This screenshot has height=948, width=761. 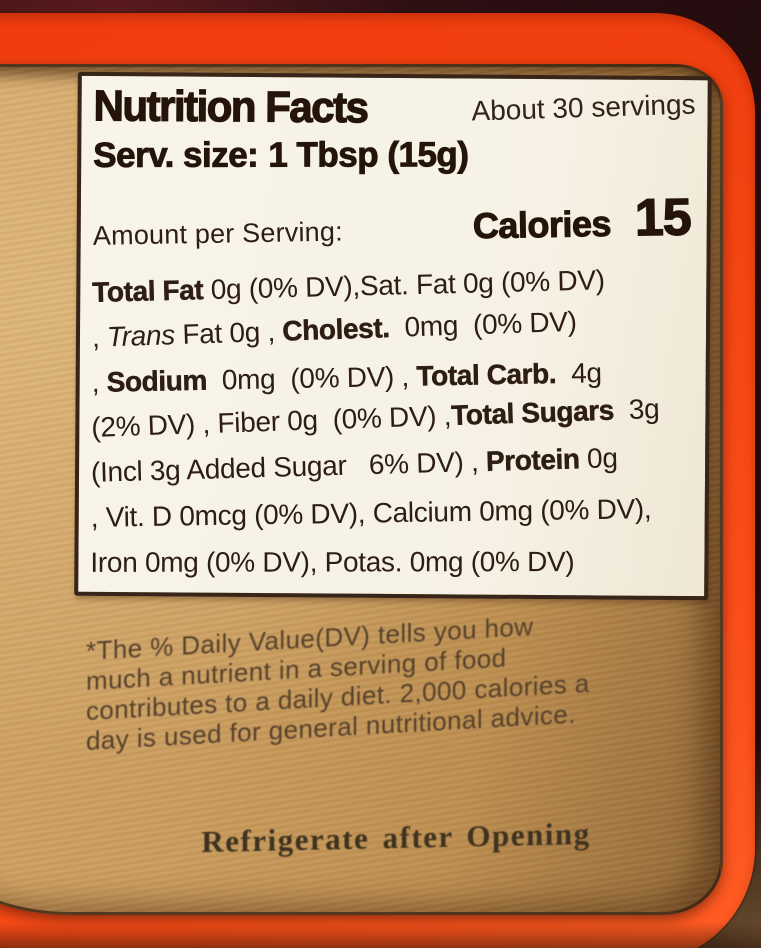 I want to click on serving-size-value: 1 Tbsp (15g), so click(x=368, y=155).